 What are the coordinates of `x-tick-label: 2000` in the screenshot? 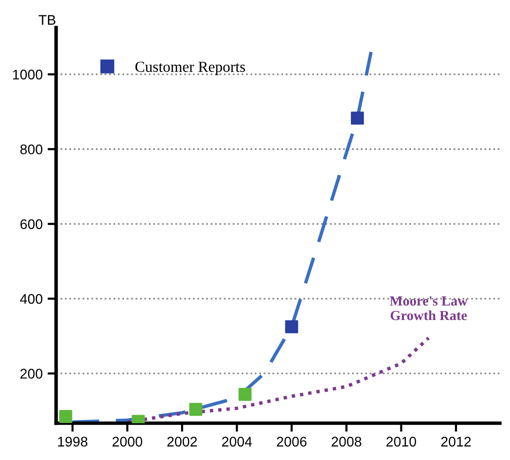 It's located at (127, 441).